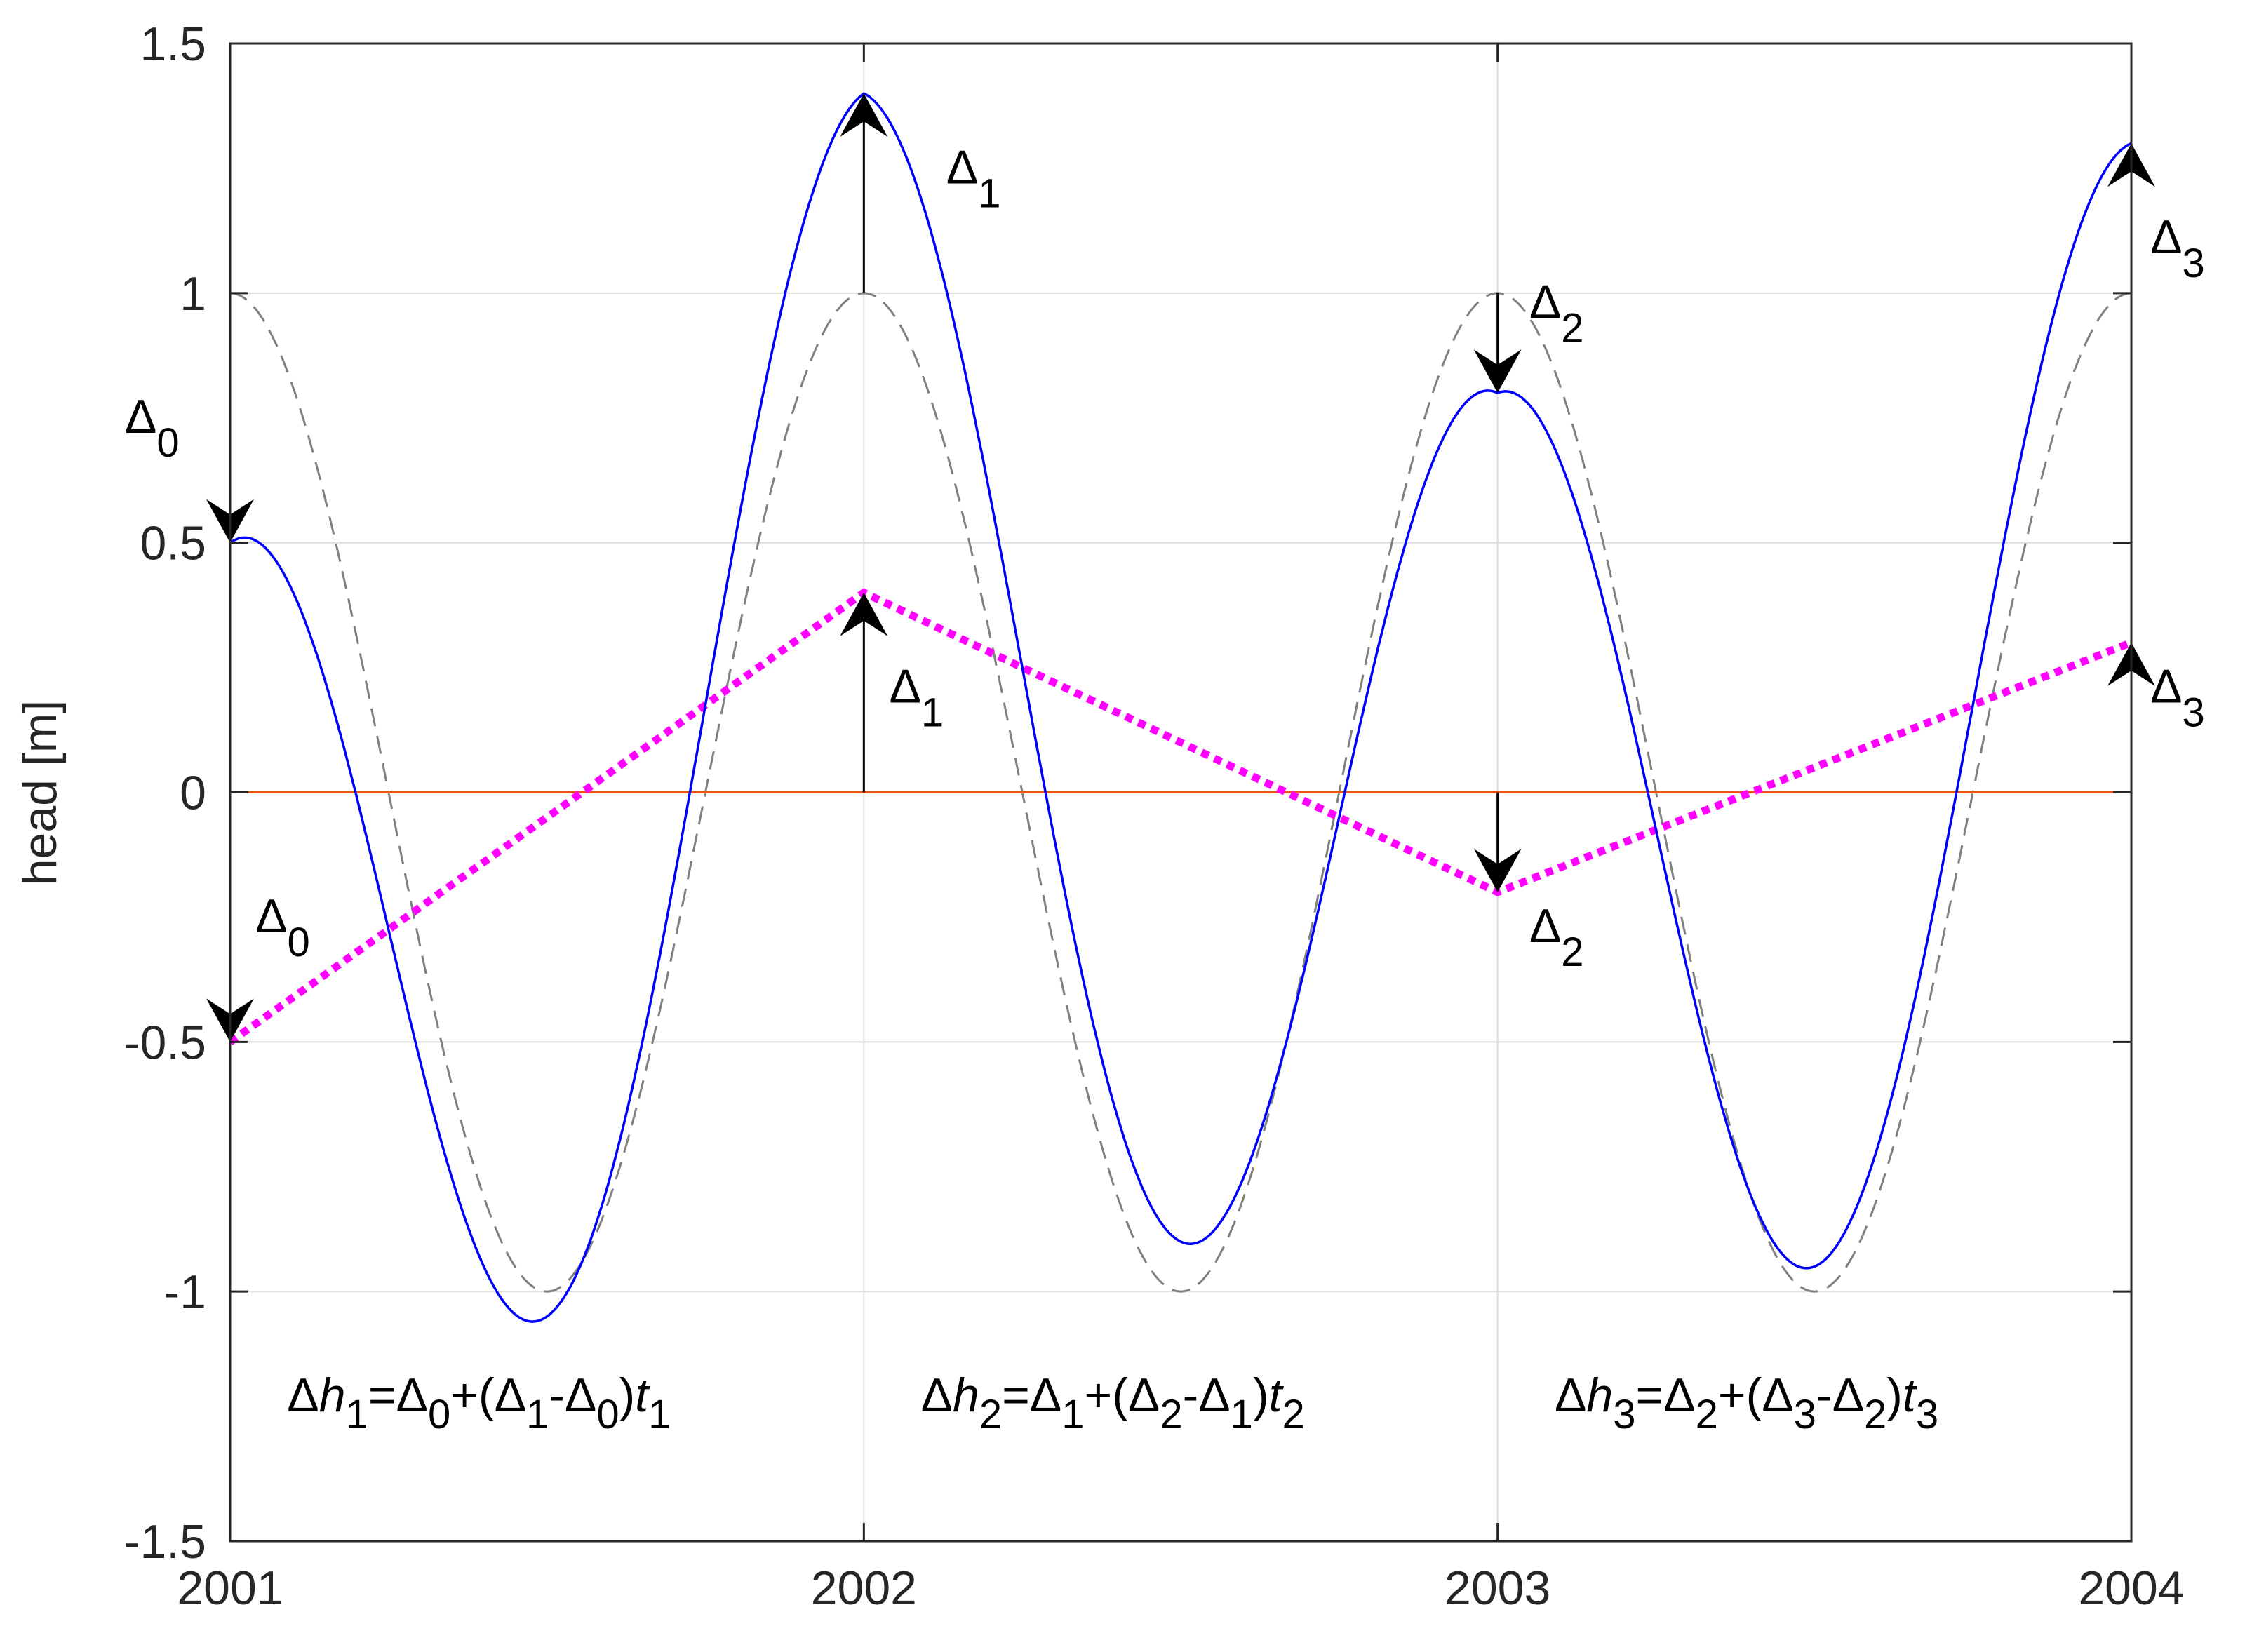 This screenshot has height=1652, width=2252. What do you see at coordinates (165, 1542) in the screenshot?
I see `y-tick-label: -1.5` at bounding box center [165, 1542].